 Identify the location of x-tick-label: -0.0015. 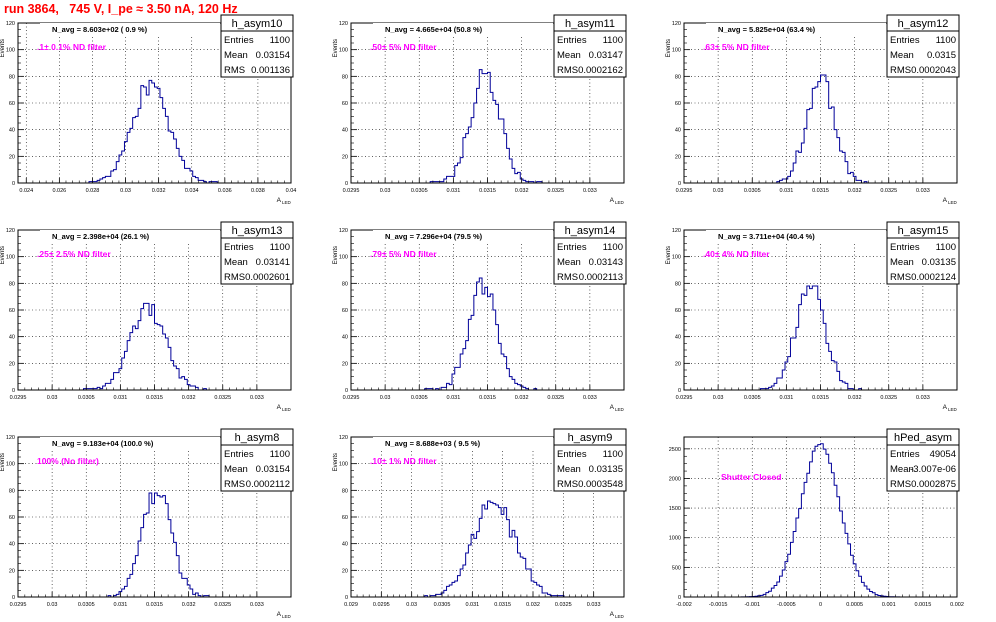
(718, 605).